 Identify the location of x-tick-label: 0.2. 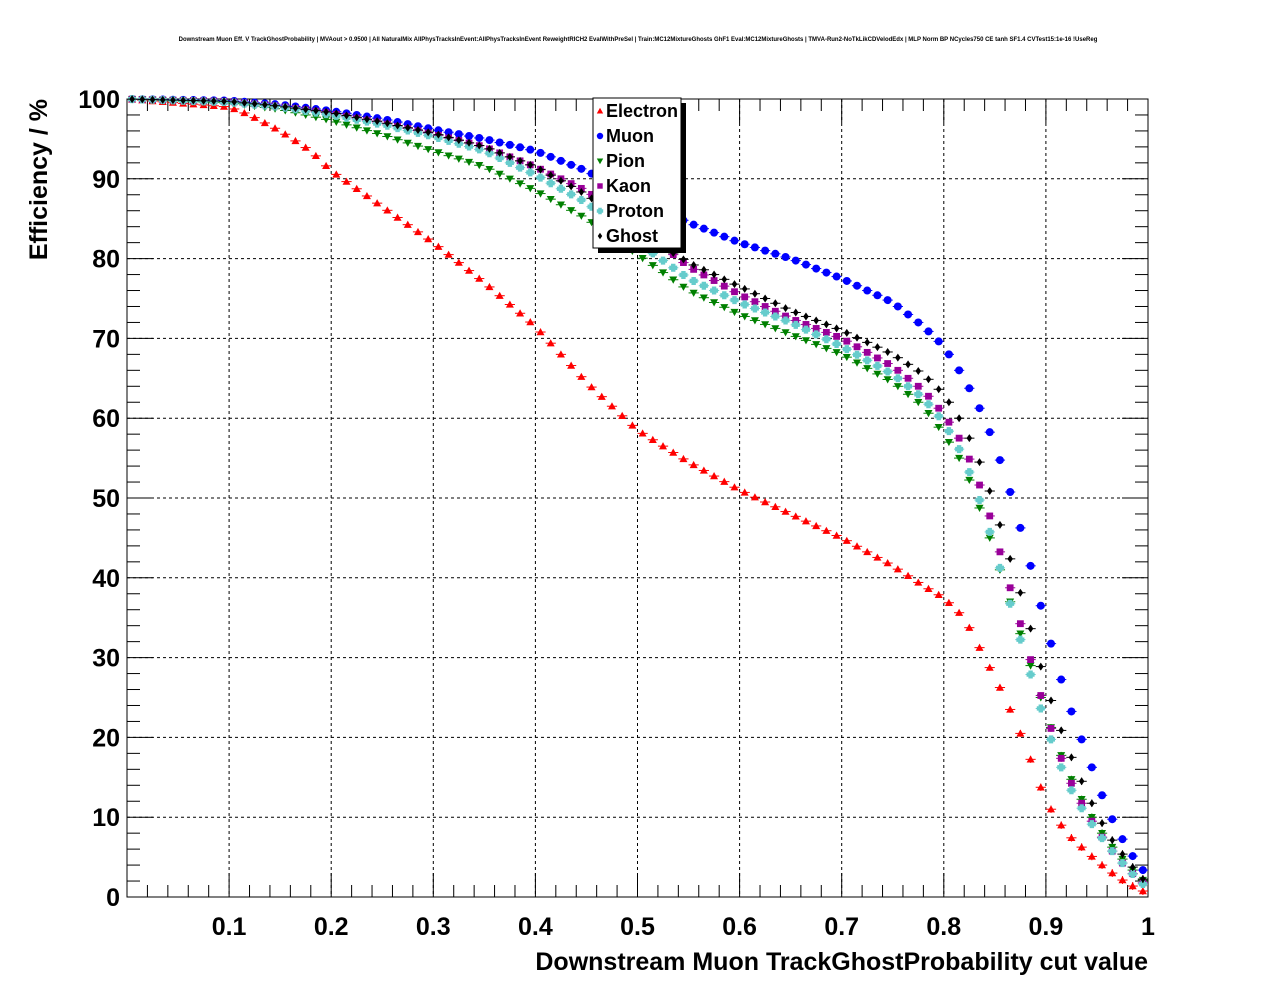
(331, 927).